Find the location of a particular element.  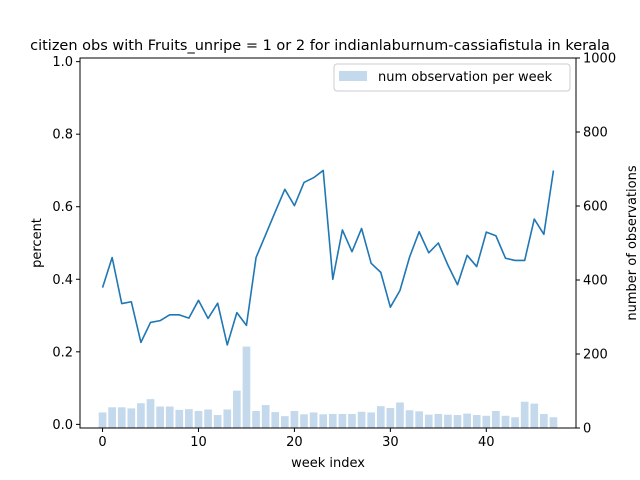

x-axis-label: week index is located at coordinates (328, 463).